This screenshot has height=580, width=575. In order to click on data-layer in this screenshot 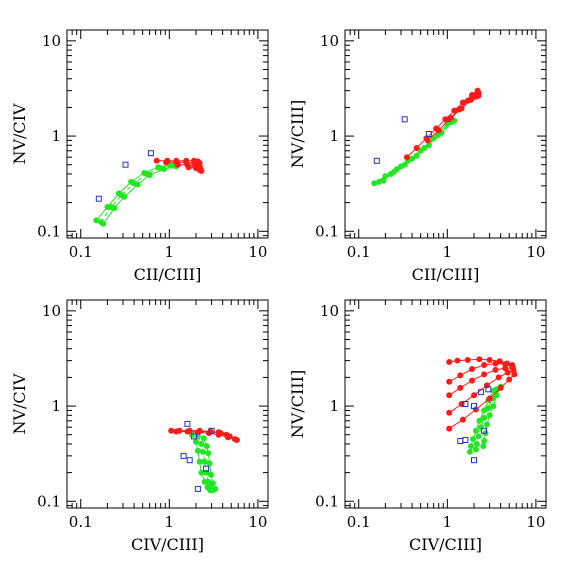, I will do `click(426, 137)`.